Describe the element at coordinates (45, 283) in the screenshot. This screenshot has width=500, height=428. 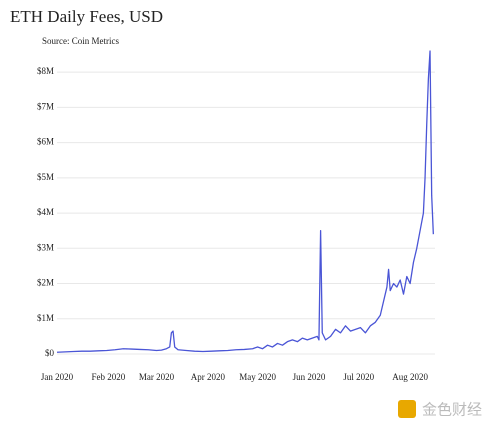
I see `y-tick-label: $2M` at that location.